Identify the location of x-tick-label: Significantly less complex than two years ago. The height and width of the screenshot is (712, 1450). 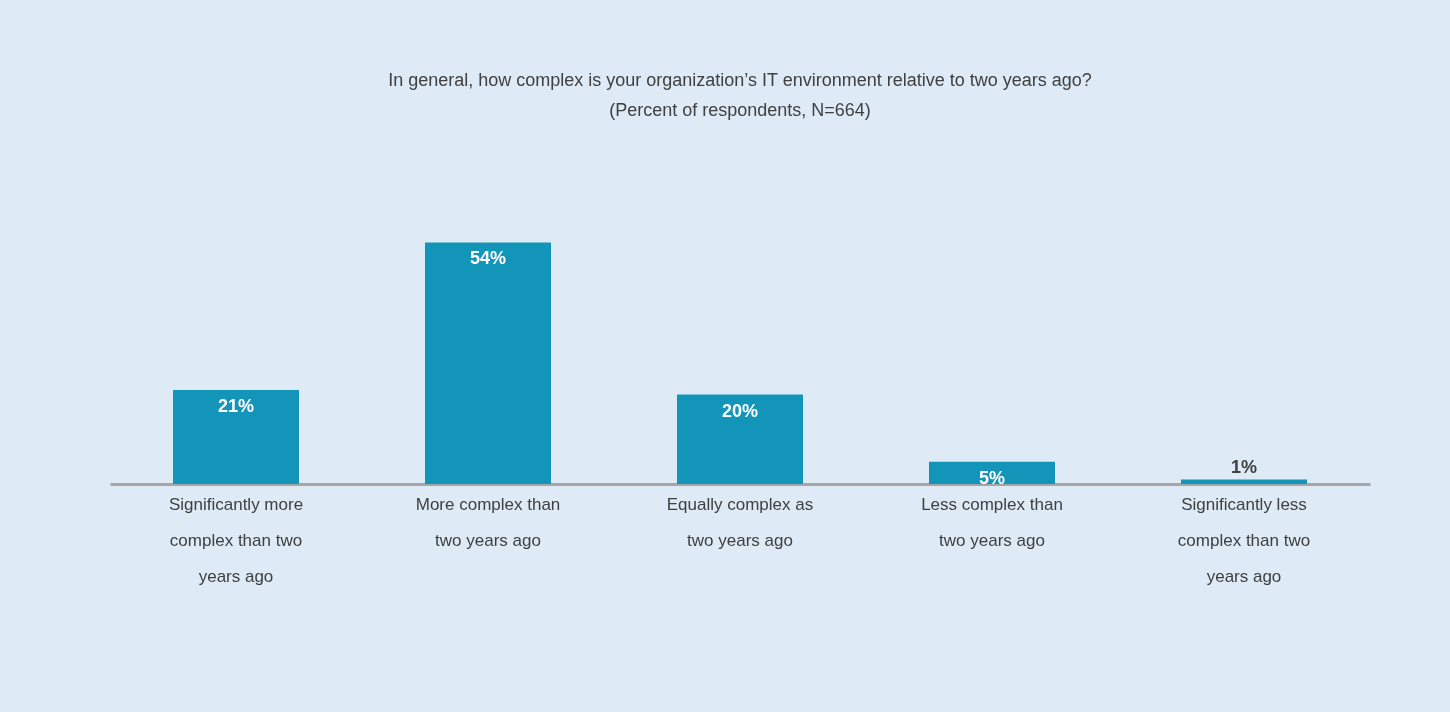
(1244, 540).